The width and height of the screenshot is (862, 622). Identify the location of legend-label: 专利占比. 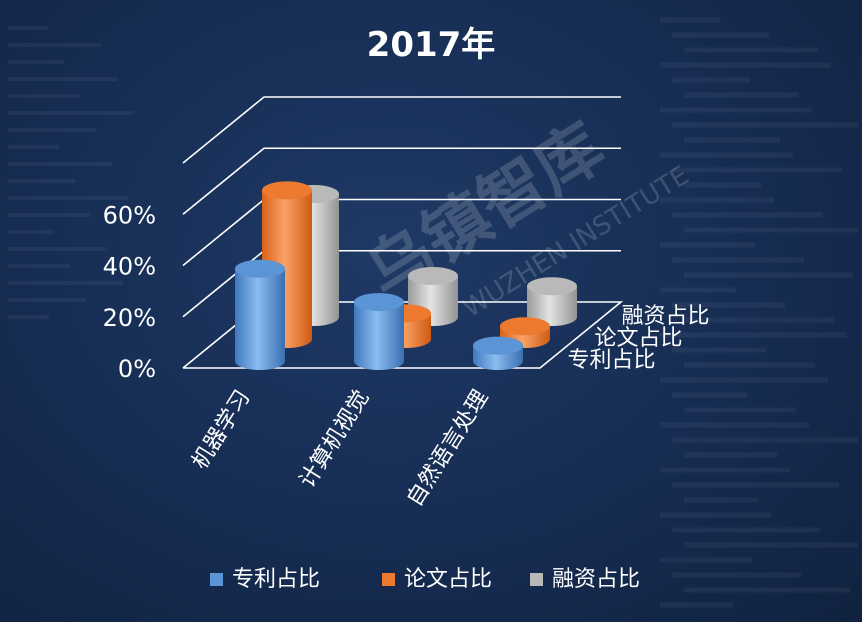
(276, 579).